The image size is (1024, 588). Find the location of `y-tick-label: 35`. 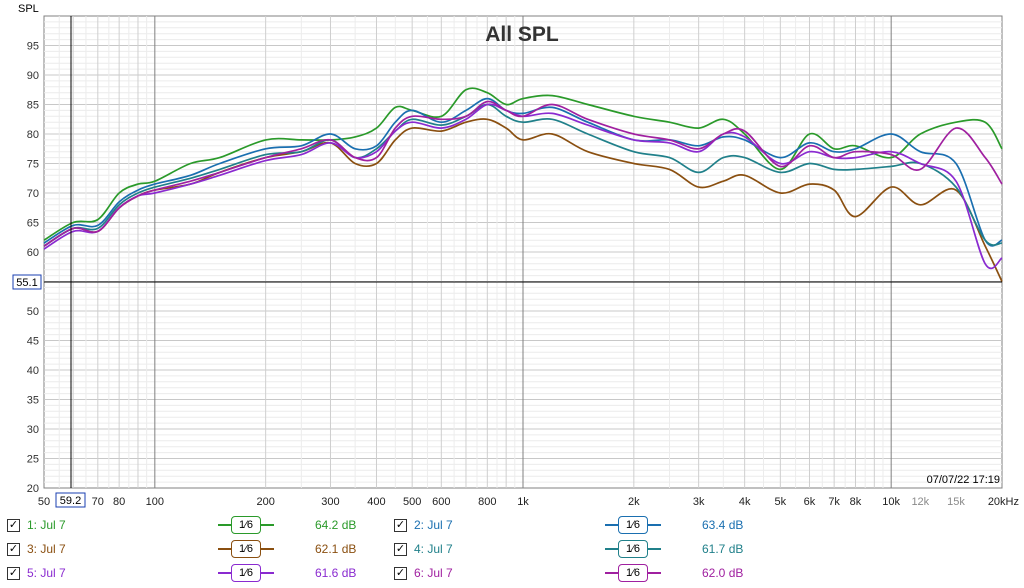

y-tick-label: 35 is located at coordinates (33, 401).